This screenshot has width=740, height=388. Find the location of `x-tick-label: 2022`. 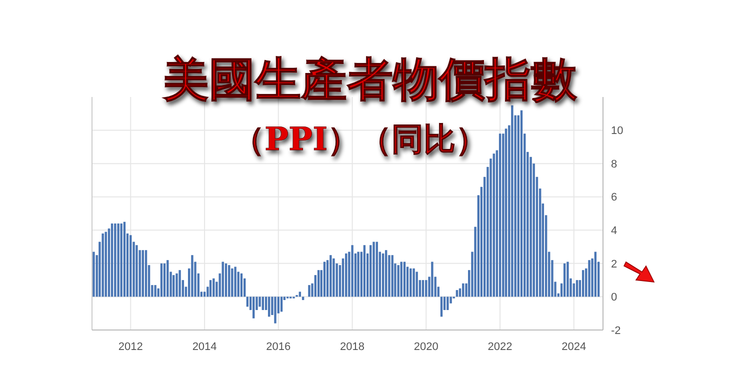

x-tick-label: 2022 is located at coordinates (500, 347).